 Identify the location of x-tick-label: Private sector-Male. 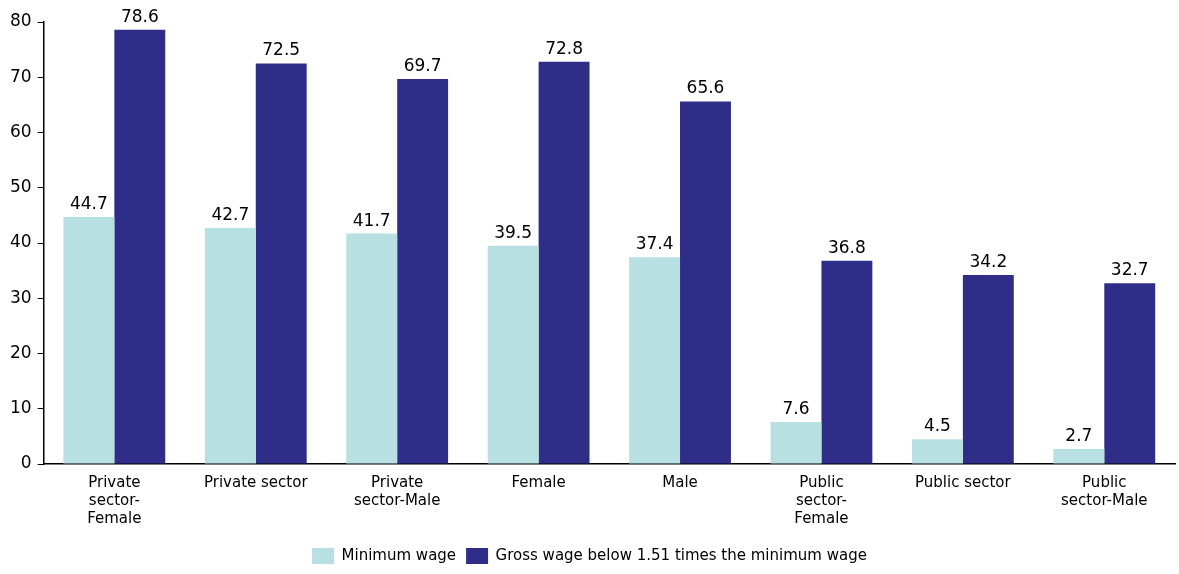
(397, 490).